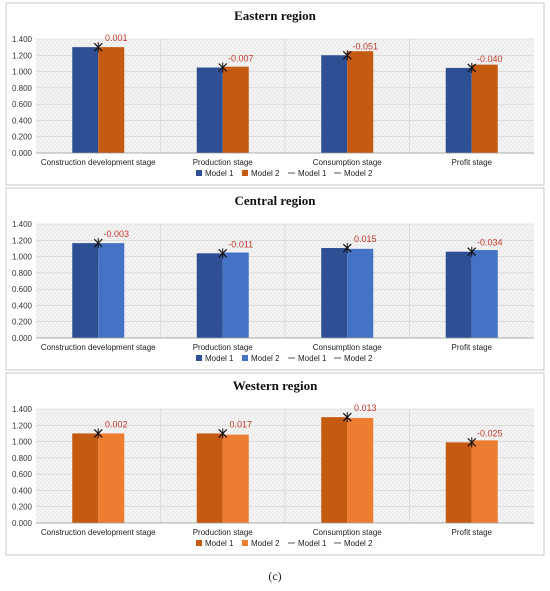  Describe the element at coordinates (275, 15) in the screenshot. I see `chart-title: Eastern region` at that location.